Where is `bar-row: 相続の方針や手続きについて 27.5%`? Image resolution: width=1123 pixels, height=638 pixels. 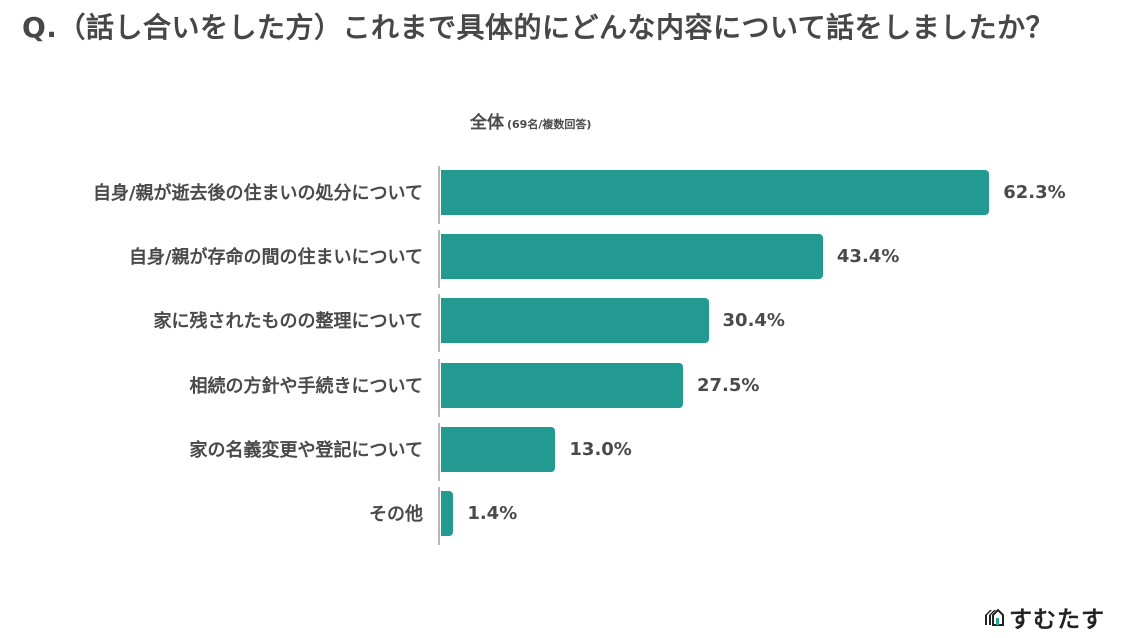
bar-row: 相続の方針や手続きについて 27.5% is located at coordinates (561, 392).